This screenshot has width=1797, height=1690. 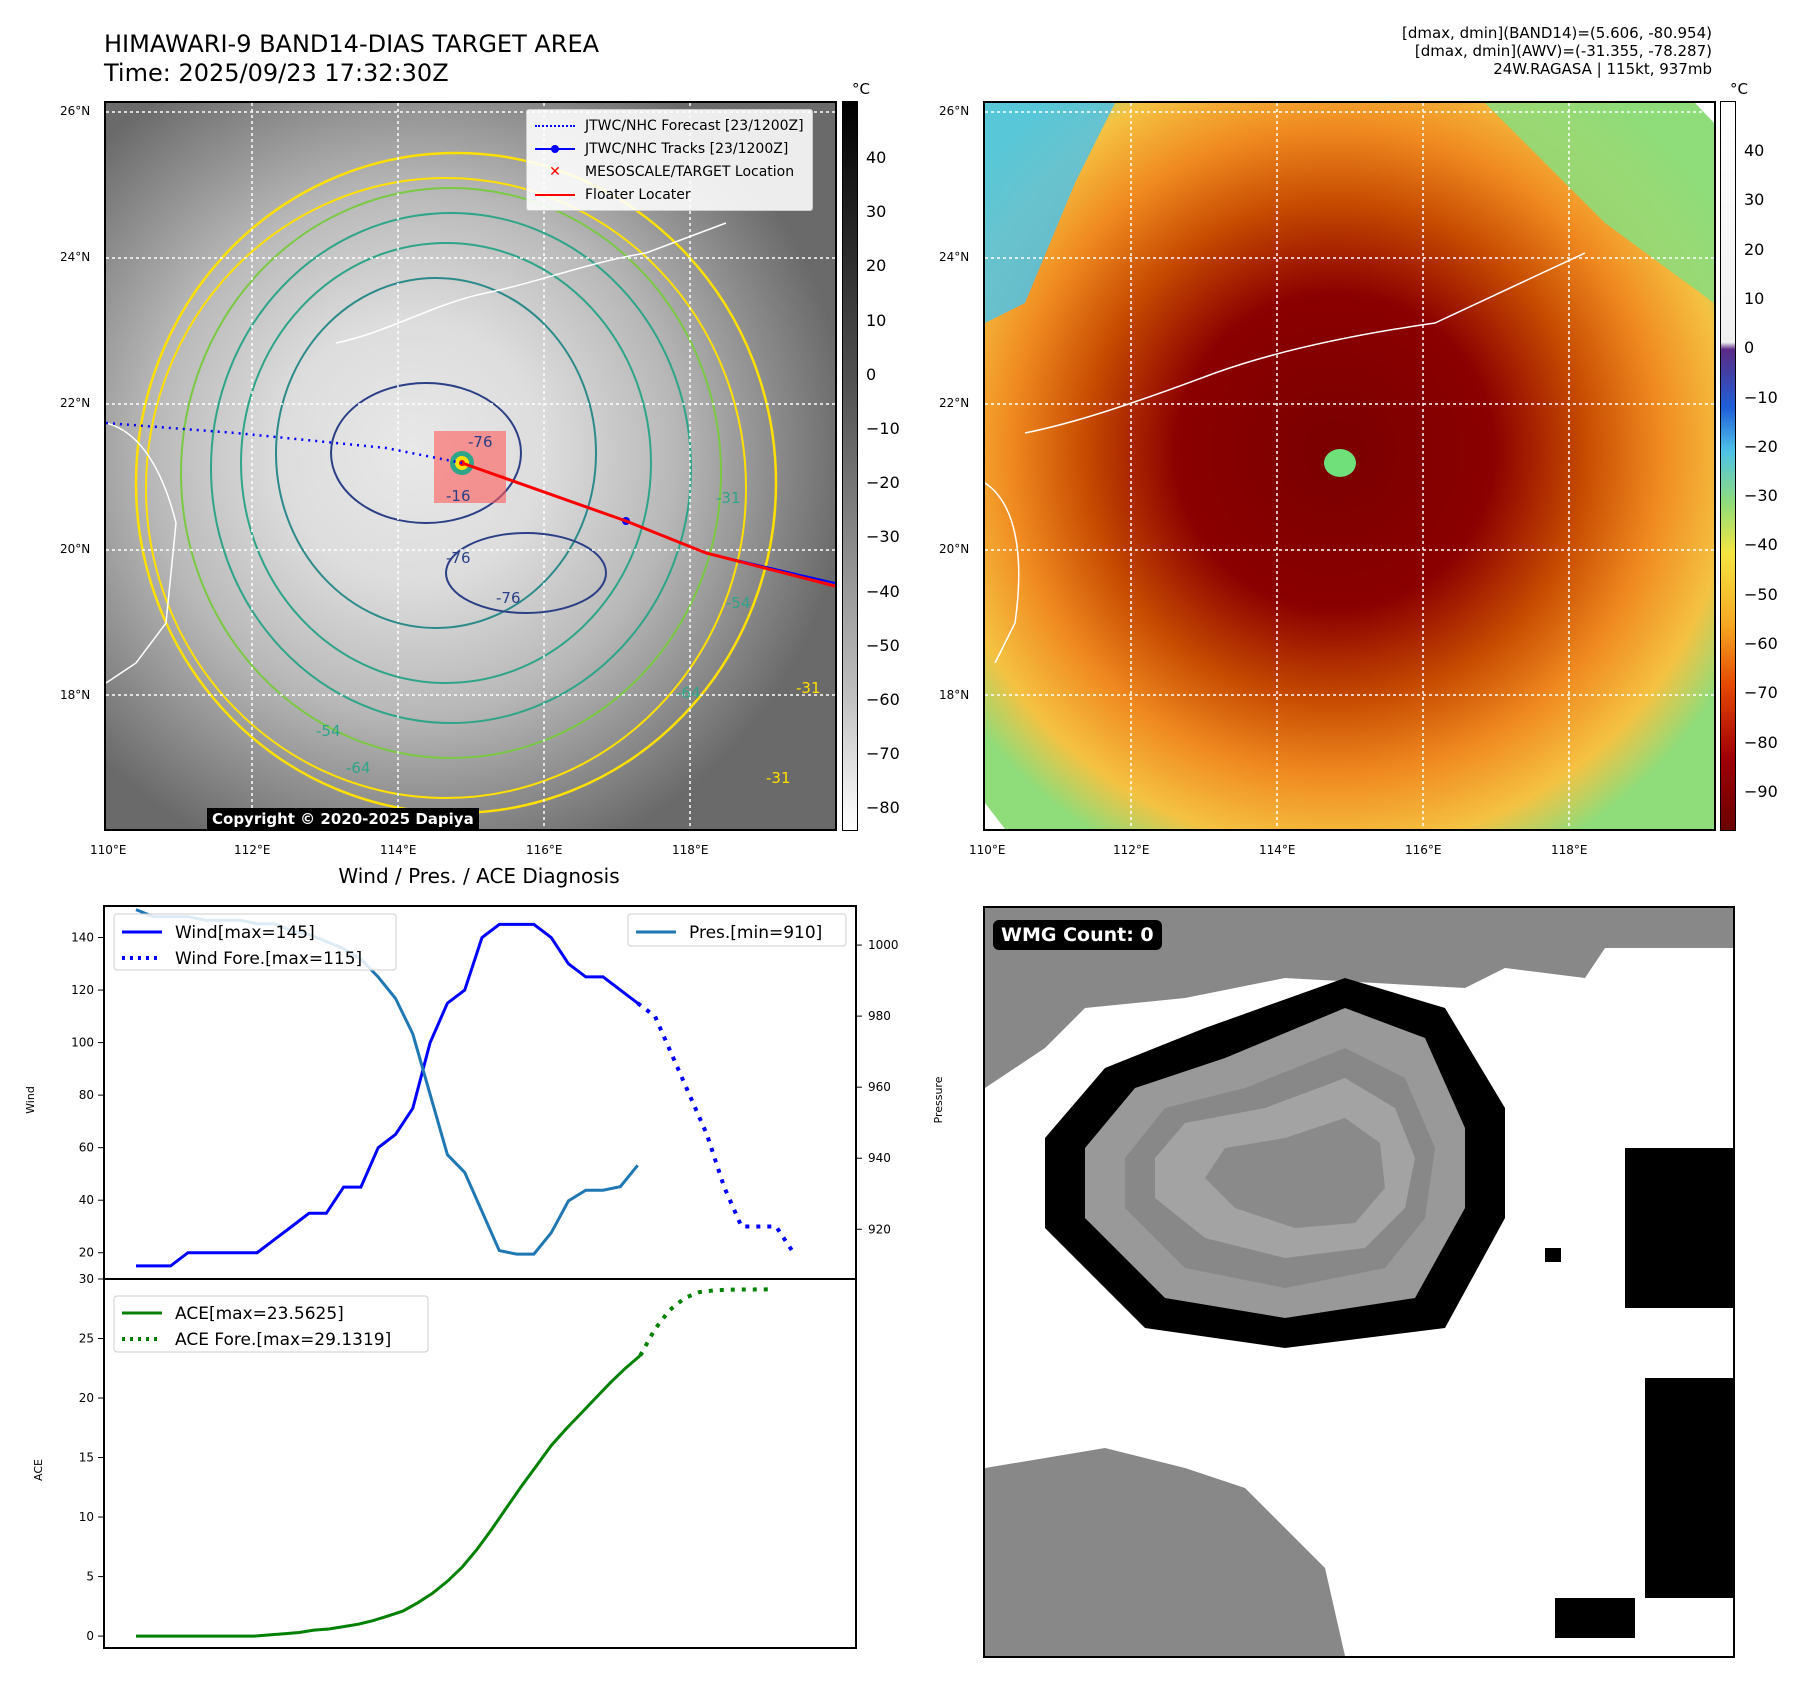 I want to click on lat-label: 20°N, so click(x=954, y=549).